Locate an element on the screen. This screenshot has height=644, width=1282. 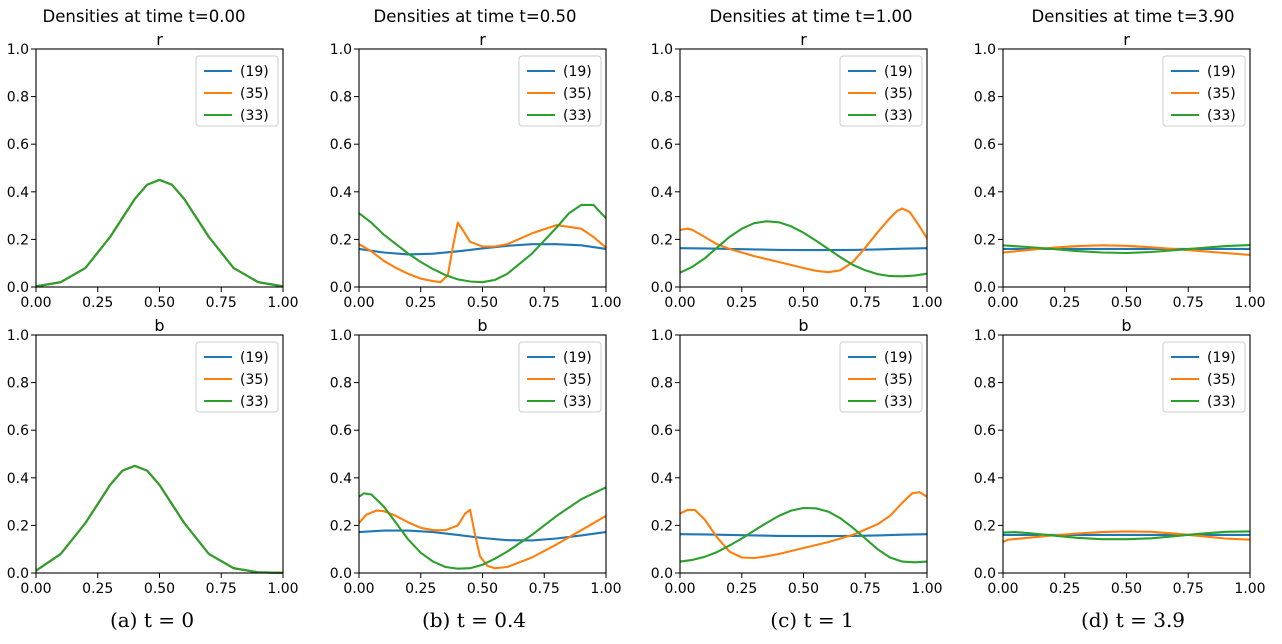
column-title-c: Densities at time t=1.00 is located at coordinates (811, 16).